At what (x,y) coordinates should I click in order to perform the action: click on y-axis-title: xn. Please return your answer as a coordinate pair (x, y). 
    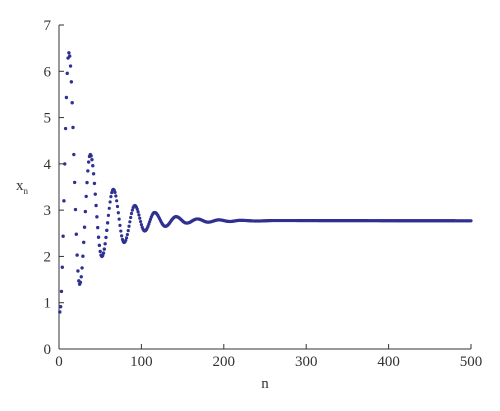
    Looking at the image, I should click on (22, 187).